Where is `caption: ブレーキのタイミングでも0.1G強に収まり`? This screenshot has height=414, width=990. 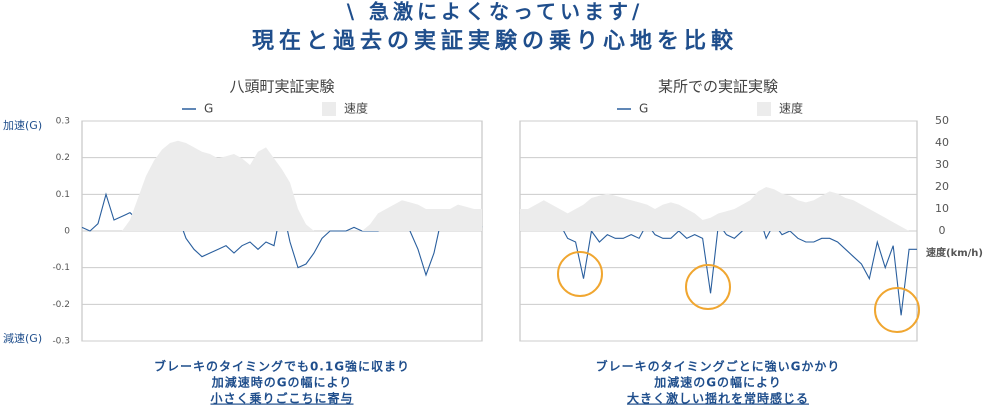
caption: ブレーキのタイミングでも0.1G強に収まり is located at coordinates (282, 366).